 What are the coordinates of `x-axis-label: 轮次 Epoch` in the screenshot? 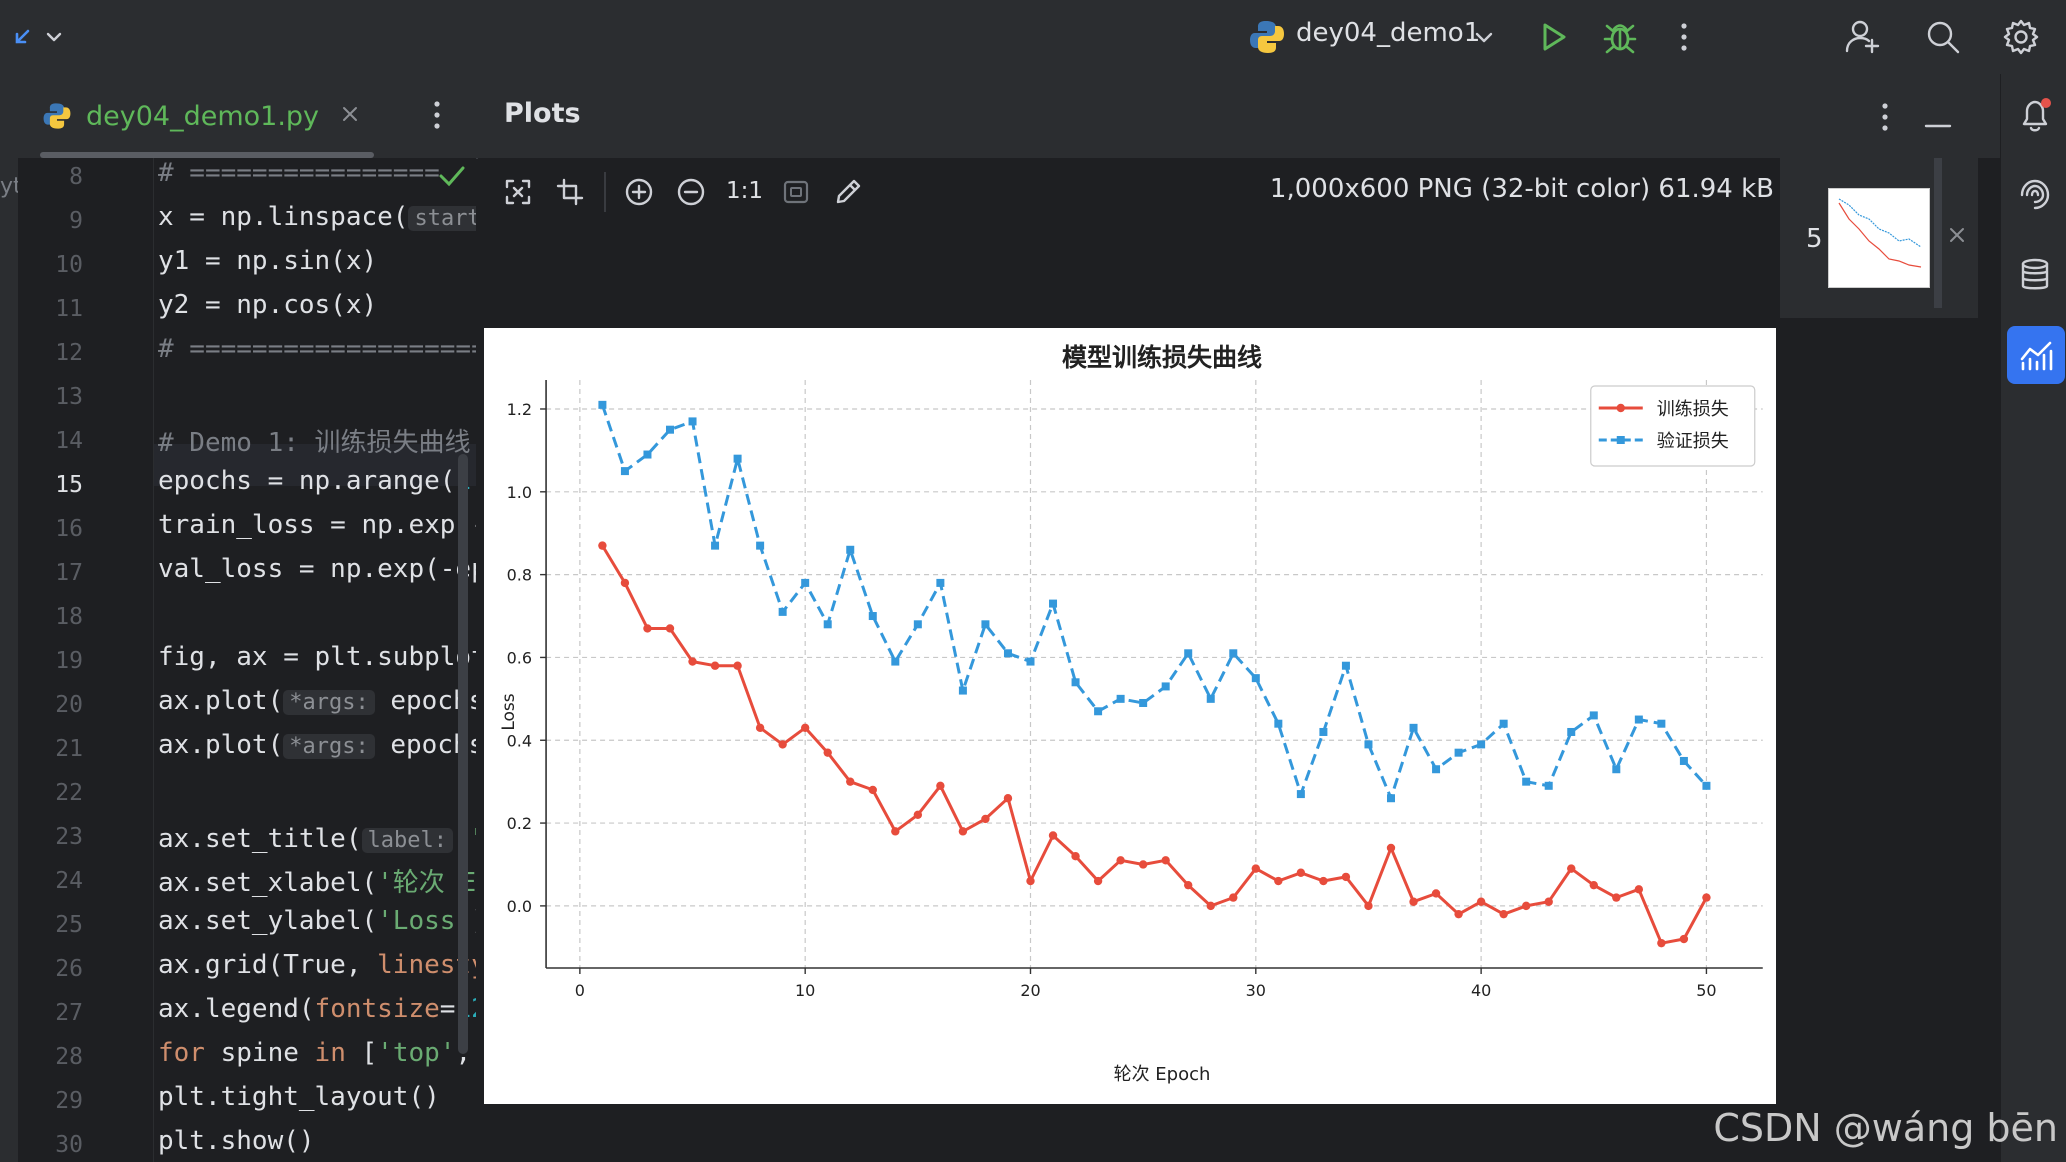 It's located at (1162, 1074).